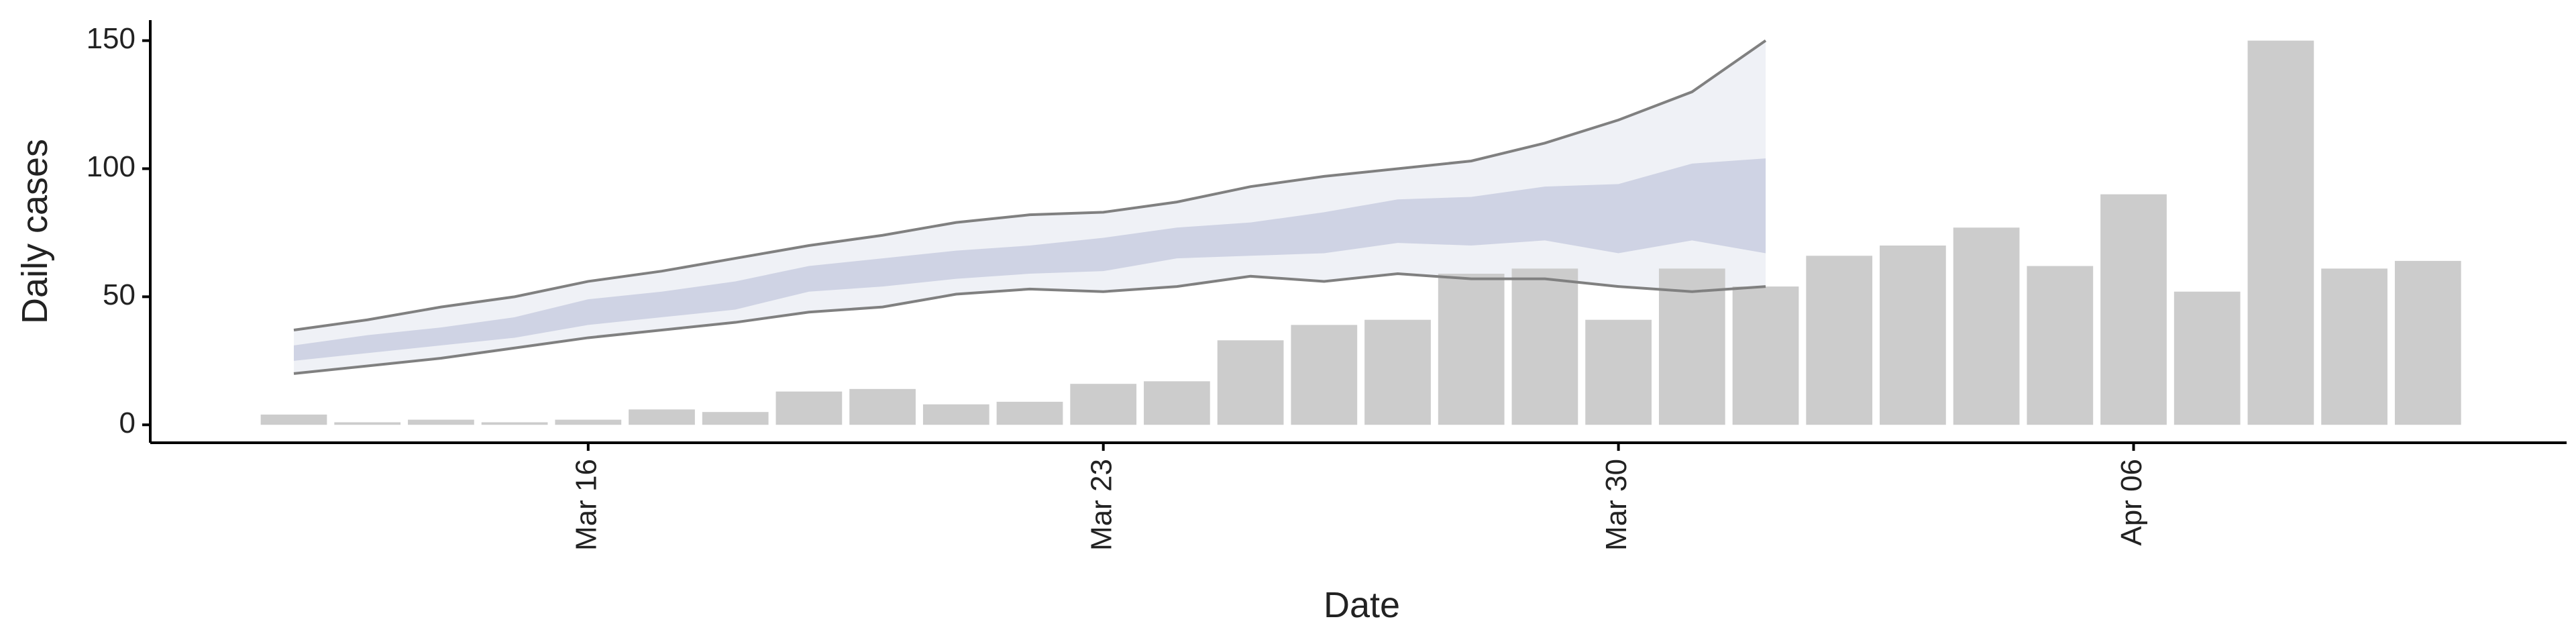 The image size is (2576, 644). Describe the element at coordinates (1362, 605) in the screenshot. I see `x-axis-title: Date` at that location.